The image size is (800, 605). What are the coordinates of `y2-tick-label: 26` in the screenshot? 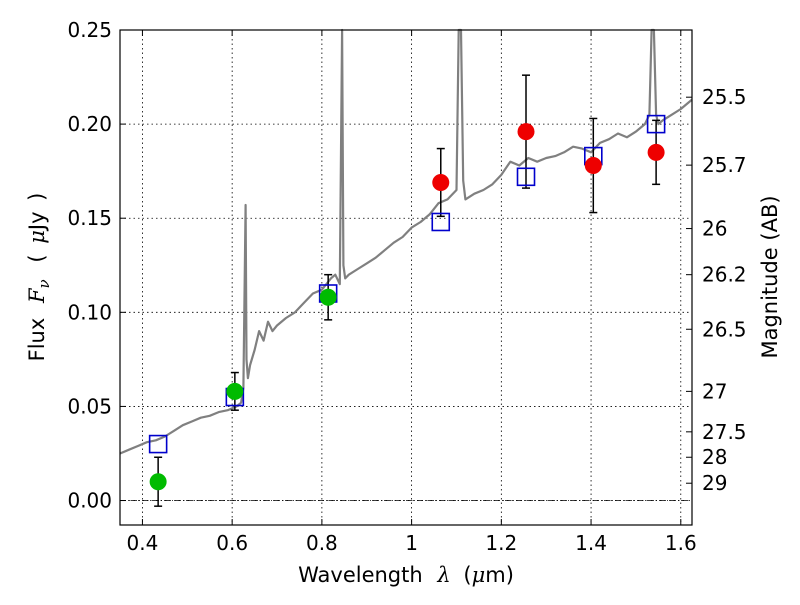 It's located at (714, 229).